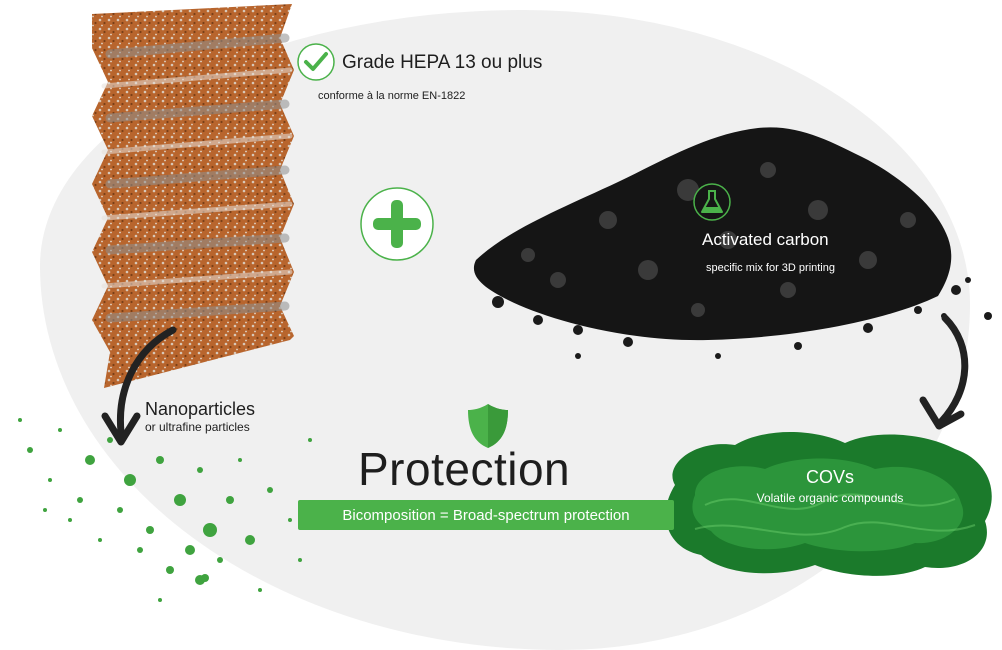  What do you see at coordinates (139, 386) in the screenshot?
I see `arrow-to-nanoparticles` at bounding box center [139, 386].